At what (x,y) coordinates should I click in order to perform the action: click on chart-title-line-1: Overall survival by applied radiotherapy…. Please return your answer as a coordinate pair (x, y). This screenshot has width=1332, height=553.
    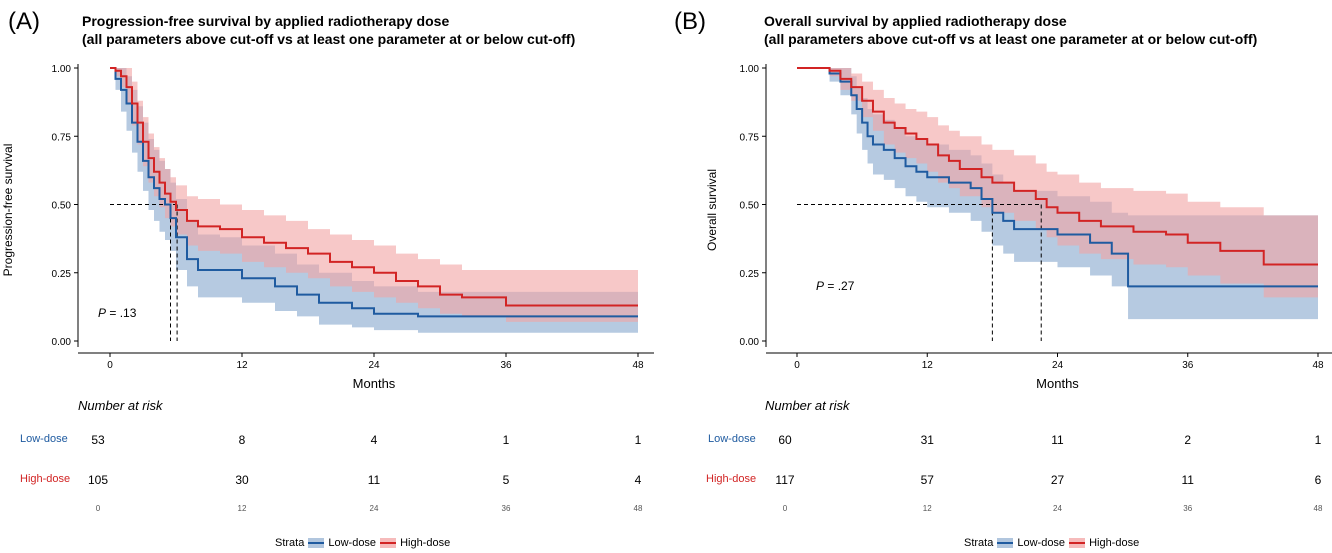
    Looking at the image, I should click on (915, 21).